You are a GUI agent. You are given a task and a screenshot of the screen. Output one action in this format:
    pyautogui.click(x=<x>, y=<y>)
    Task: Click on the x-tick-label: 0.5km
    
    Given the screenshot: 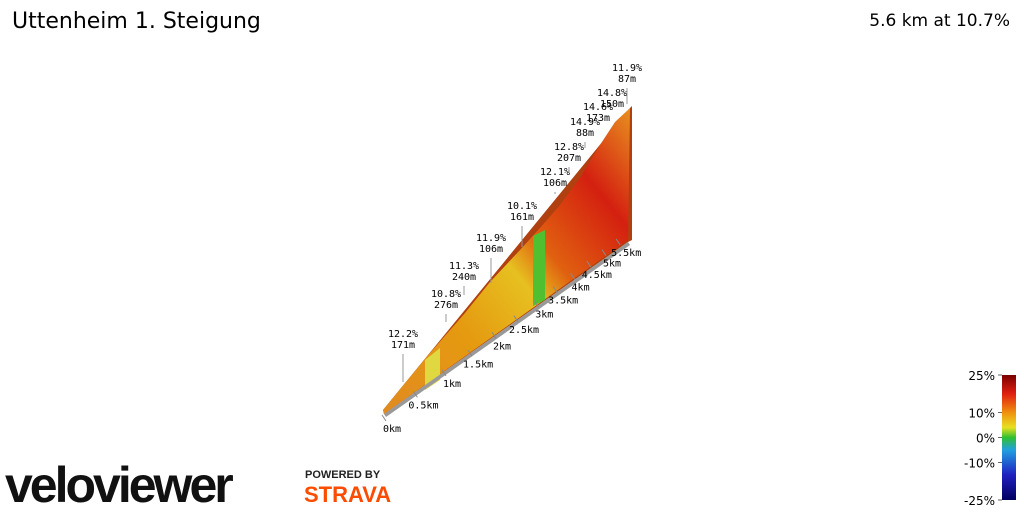 What is the action you would take?
    pyautogui.click(x=423, y=405)
    